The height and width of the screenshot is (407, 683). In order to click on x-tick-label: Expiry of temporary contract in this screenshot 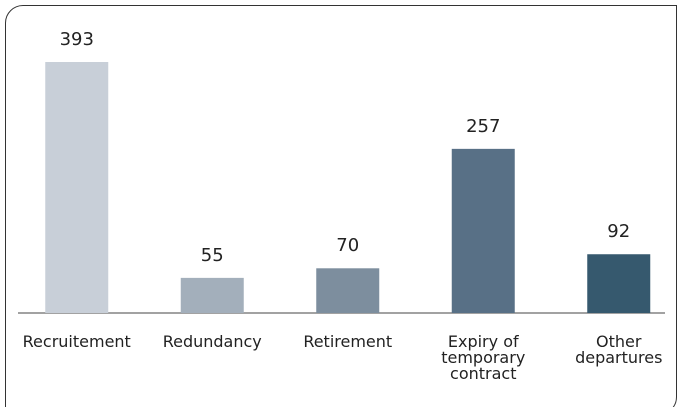, I will do `click(483, 357)`.